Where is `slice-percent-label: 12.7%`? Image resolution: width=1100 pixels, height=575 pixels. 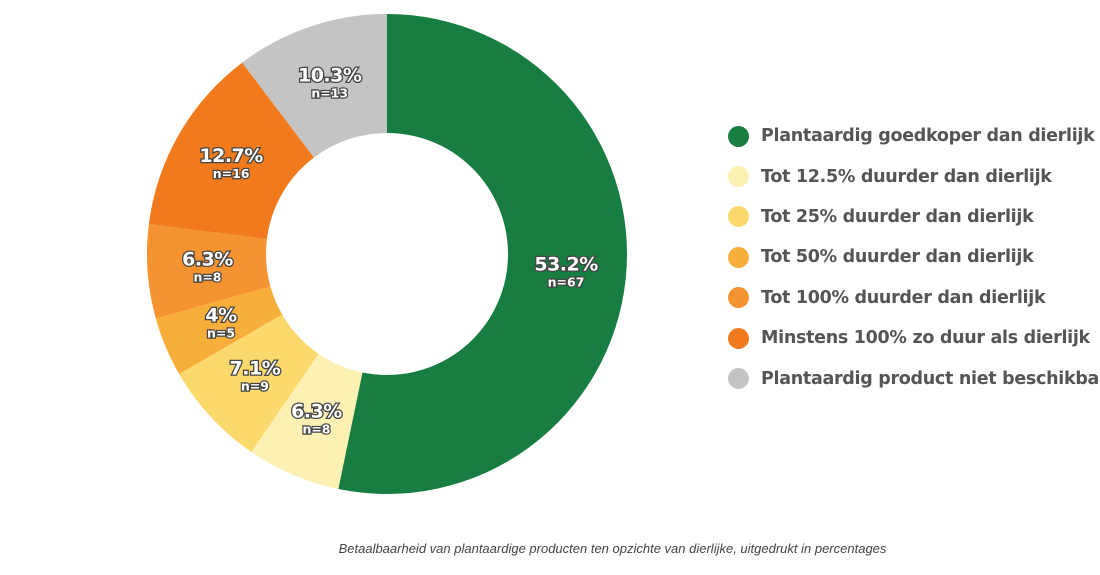 slice-percent-label: 12.7% is located at coordinates (231, 156).